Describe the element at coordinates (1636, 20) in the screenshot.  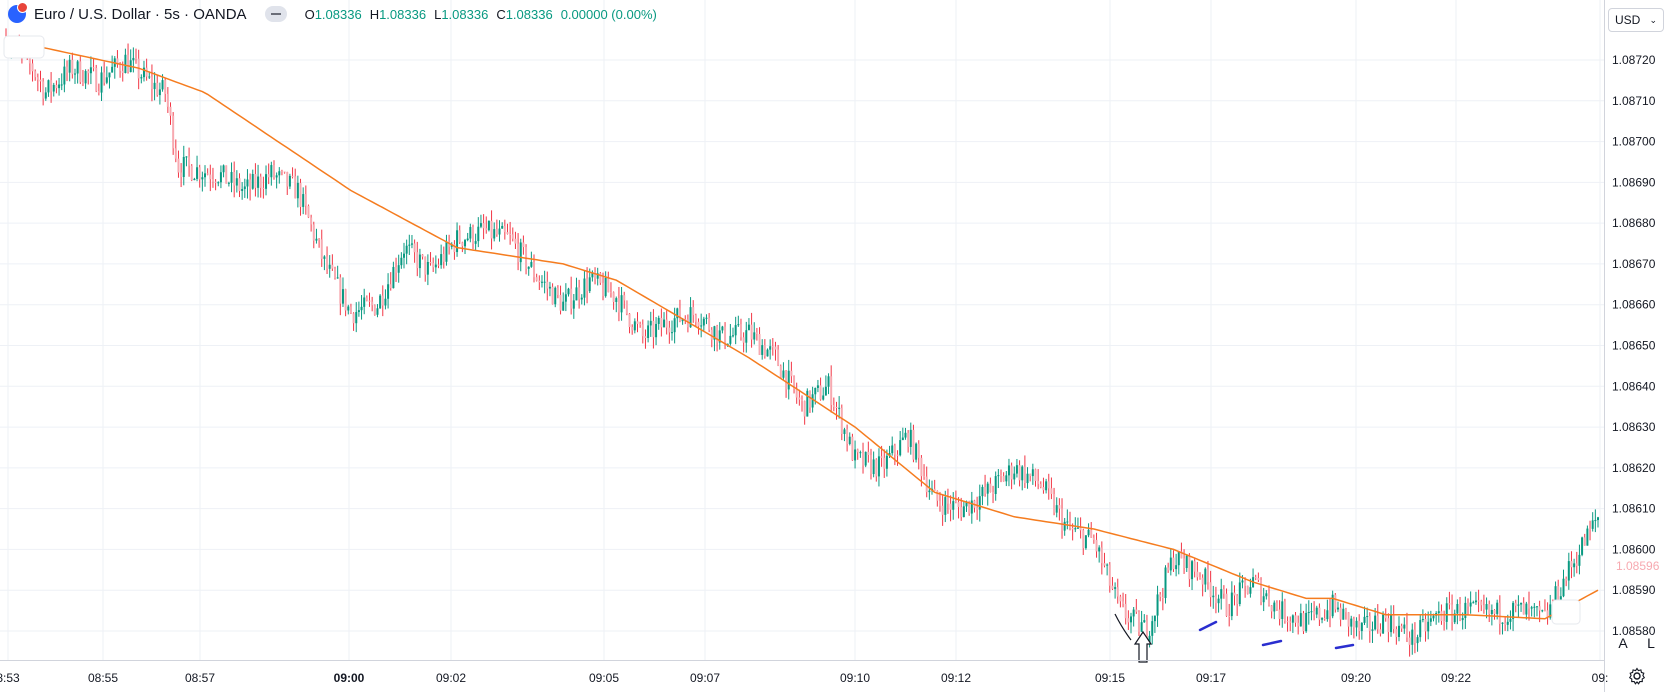
I see `currency-selector: USD ⌄` at that location.